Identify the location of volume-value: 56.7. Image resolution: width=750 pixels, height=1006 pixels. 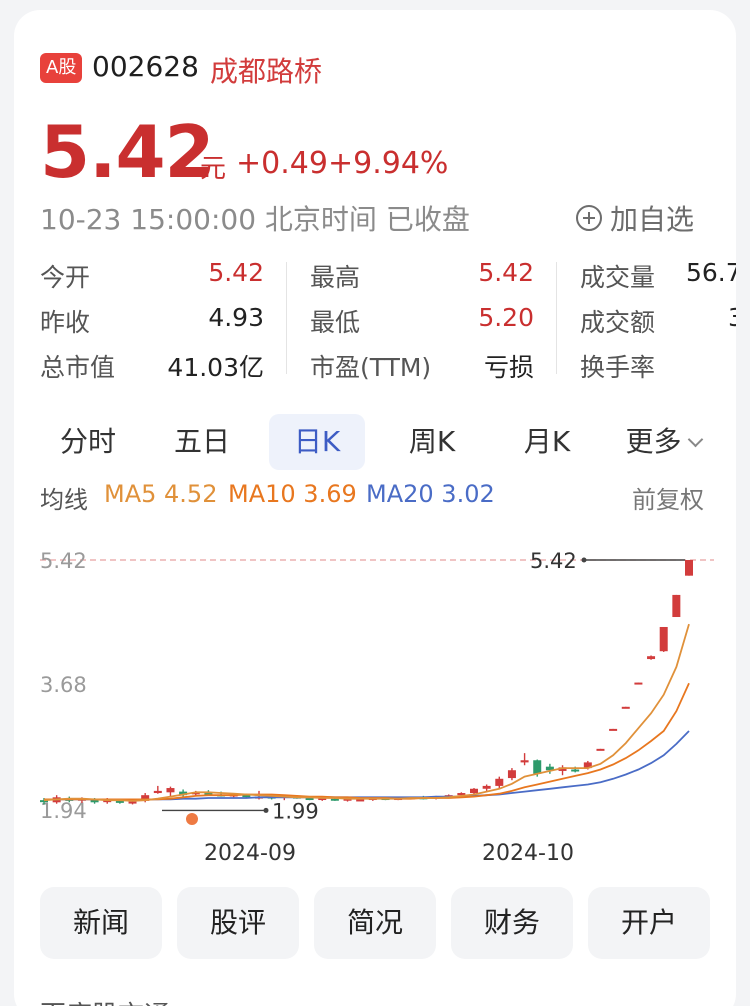
(711, 272).